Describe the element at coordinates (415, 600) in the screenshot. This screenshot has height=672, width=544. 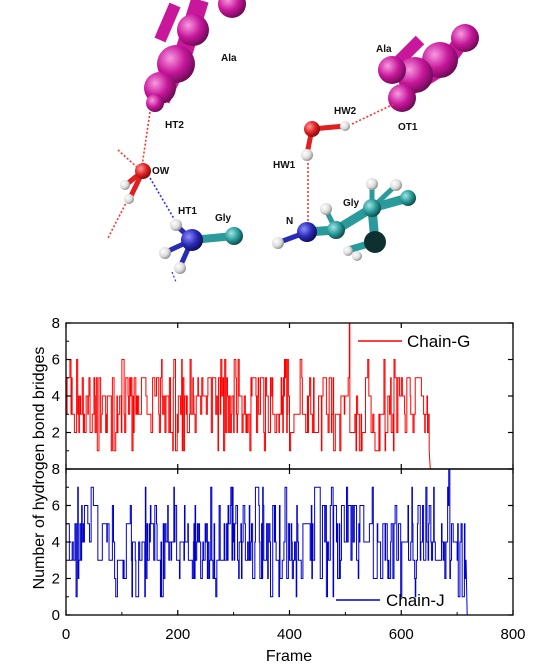
I see `legend-label-chain-j: Chain-J` at that location.